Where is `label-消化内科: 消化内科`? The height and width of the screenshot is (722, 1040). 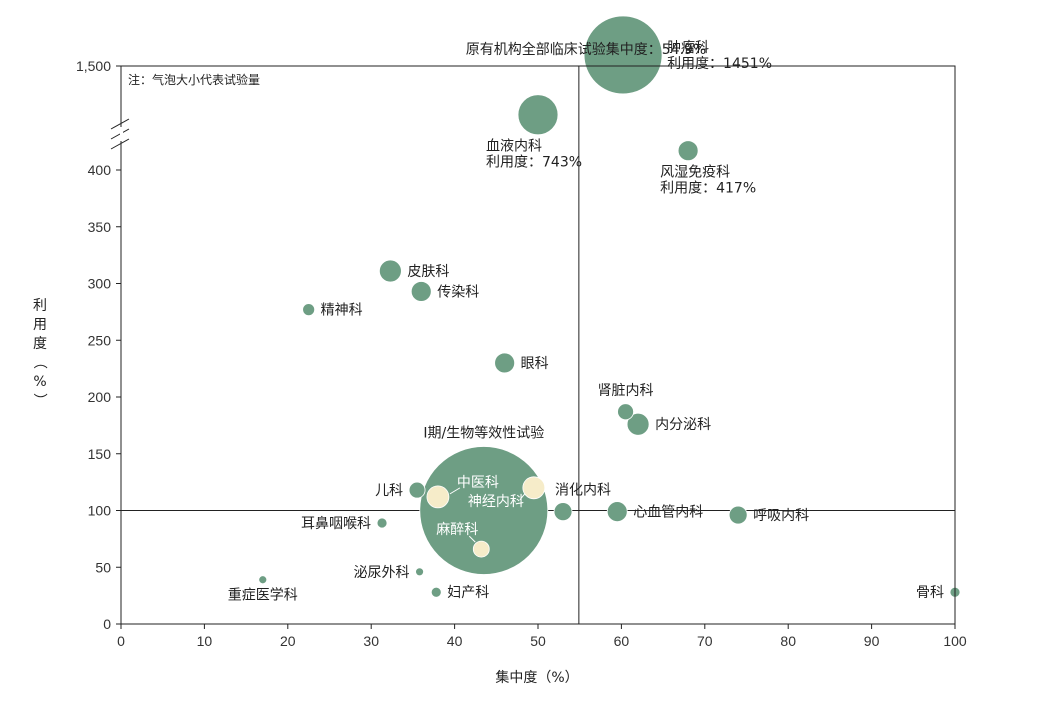 label-消化内科: 消化内科 is located at coordinates (583, 491).